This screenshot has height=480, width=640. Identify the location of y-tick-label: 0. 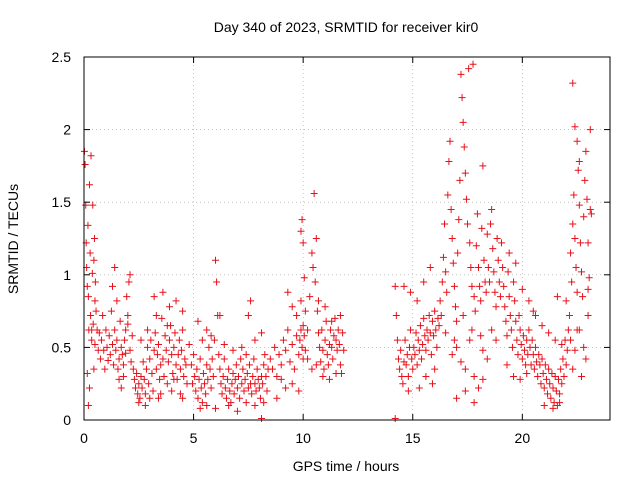
(67, 420).